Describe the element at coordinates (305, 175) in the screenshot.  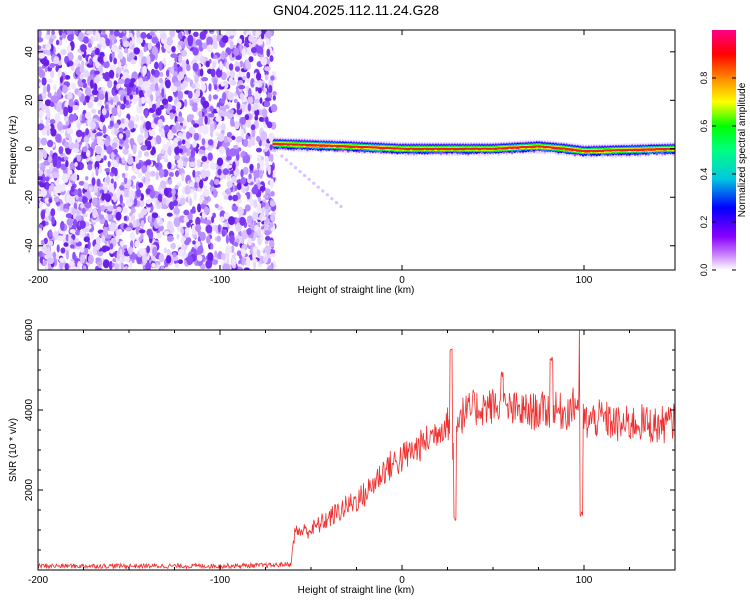
I see `trail-point` at that location.